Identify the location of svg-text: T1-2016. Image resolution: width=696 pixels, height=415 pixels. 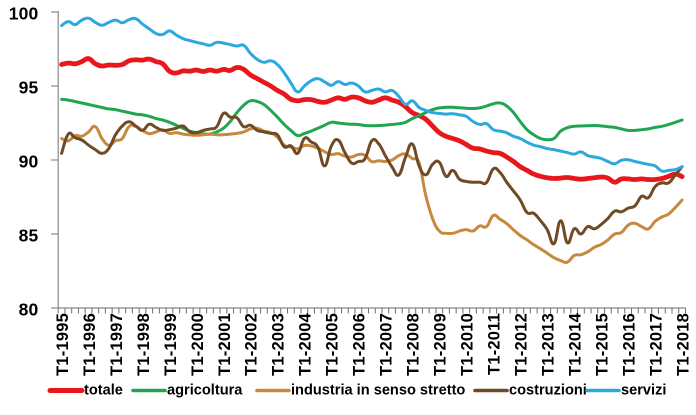
(630, 344).